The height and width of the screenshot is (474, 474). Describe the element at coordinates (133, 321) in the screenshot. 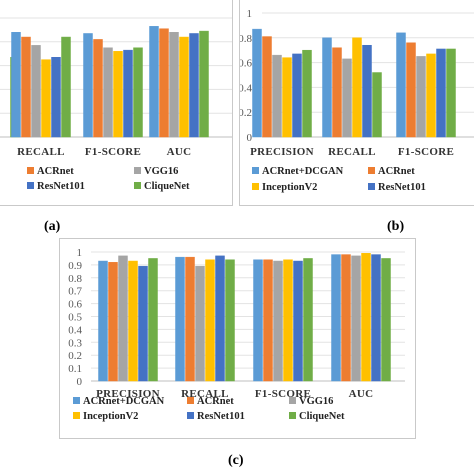

I see `bar-c-inceptionv2-precision` at that location.